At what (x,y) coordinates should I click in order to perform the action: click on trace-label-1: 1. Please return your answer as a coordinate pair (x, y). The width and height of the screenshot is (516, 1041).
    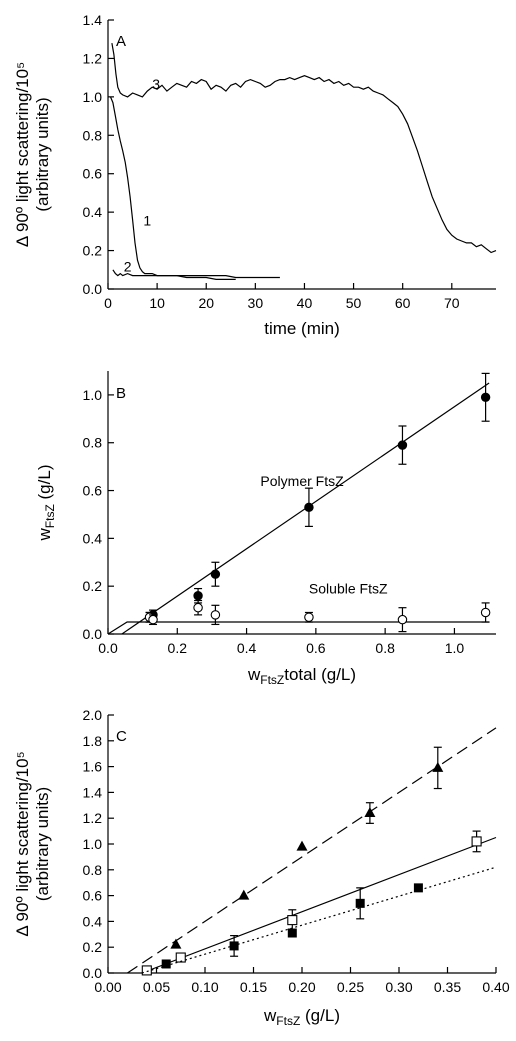
    Looking at the image, I should click on (147, 221).